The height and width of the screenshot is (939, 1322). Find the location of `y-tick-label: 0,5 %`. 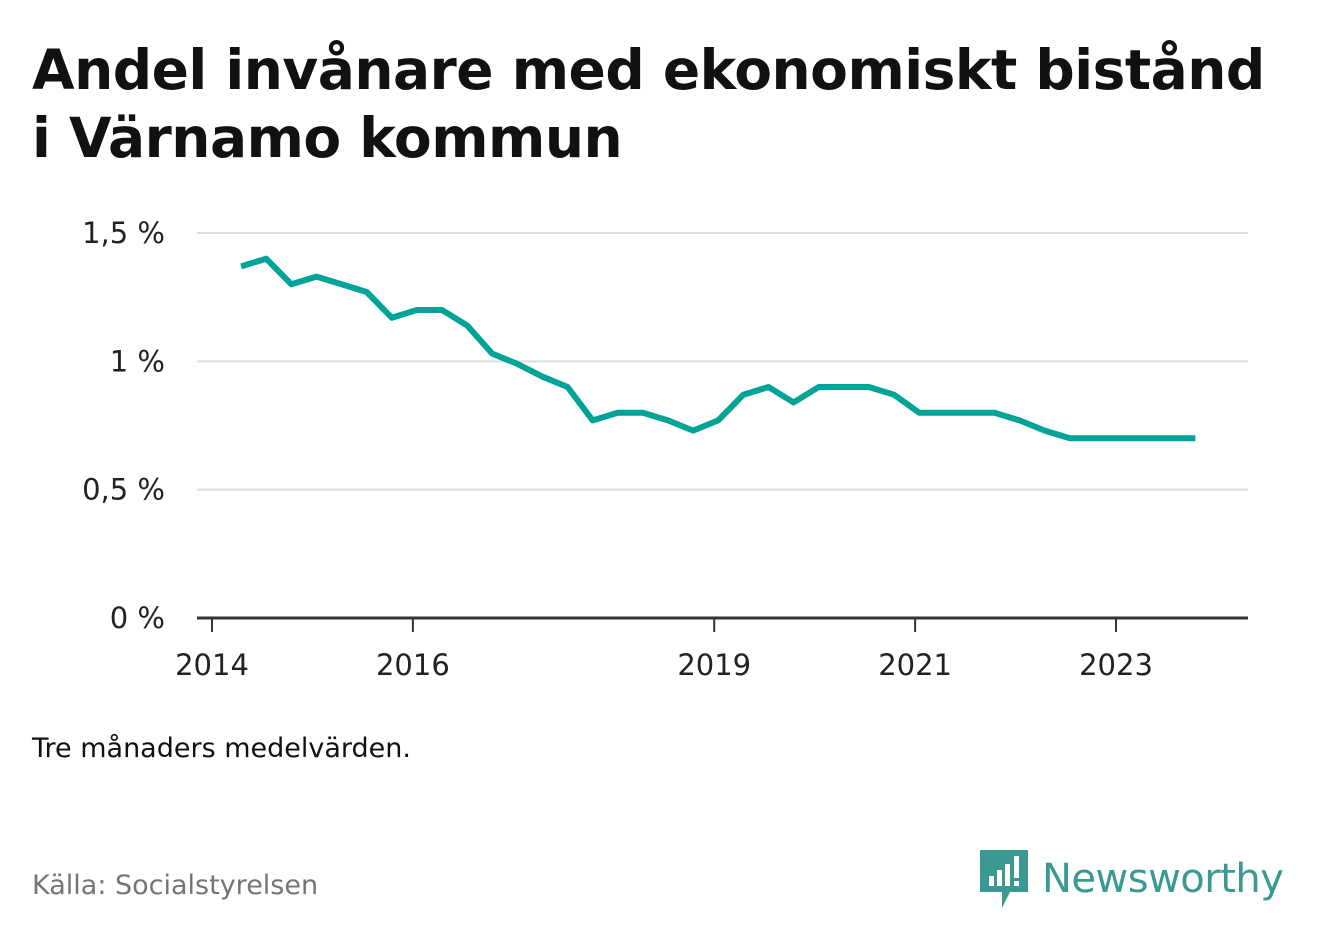

y-tick-label: 0,5 % is located at coordinates (123, 490).